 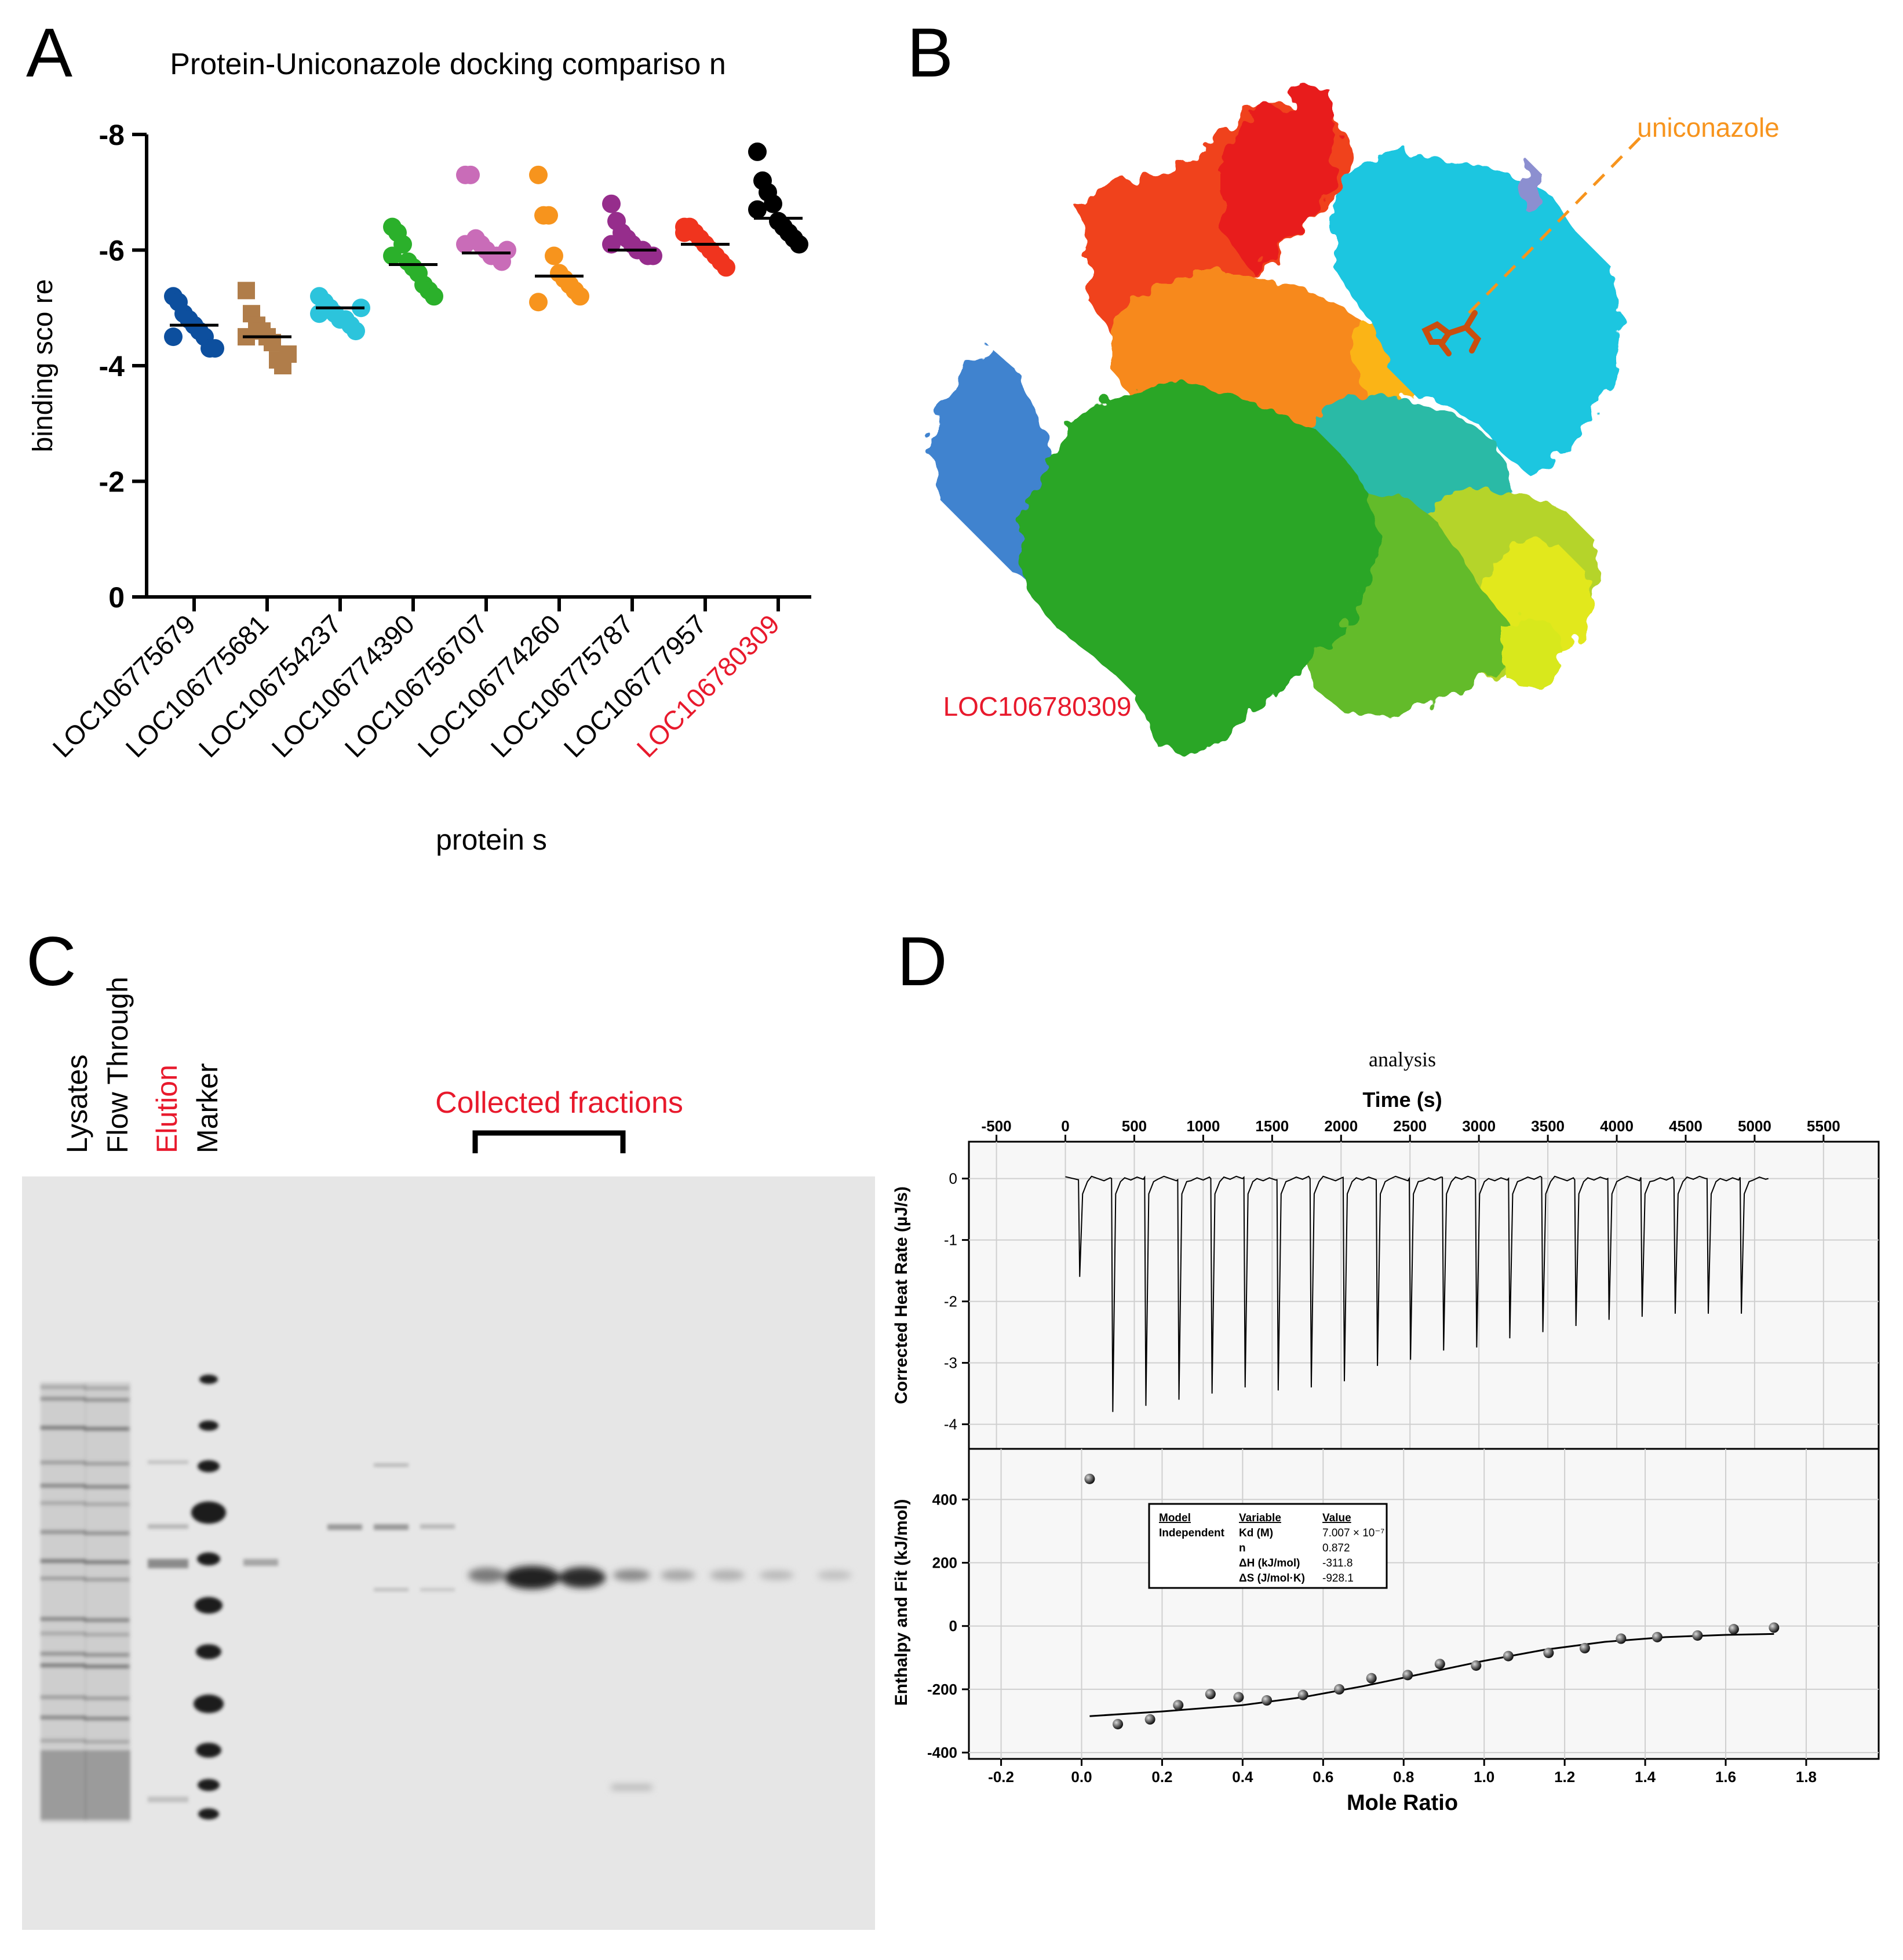 I want to click on itc-bottom-y-label: Enthalpy and Fit (kJ/mol), so click(x=901, y=1602).